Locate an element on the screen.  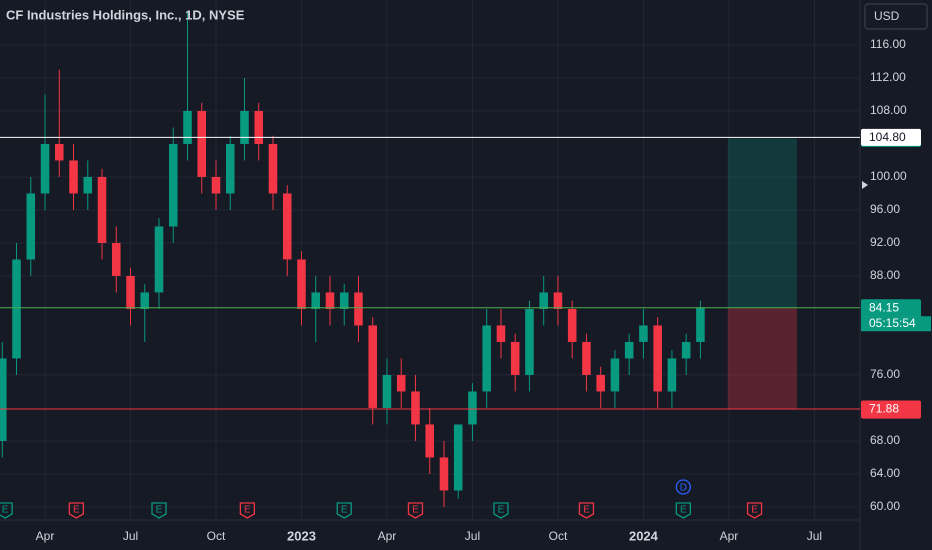
y-tick-label: 60.00 is located at coordinates (885, 506).